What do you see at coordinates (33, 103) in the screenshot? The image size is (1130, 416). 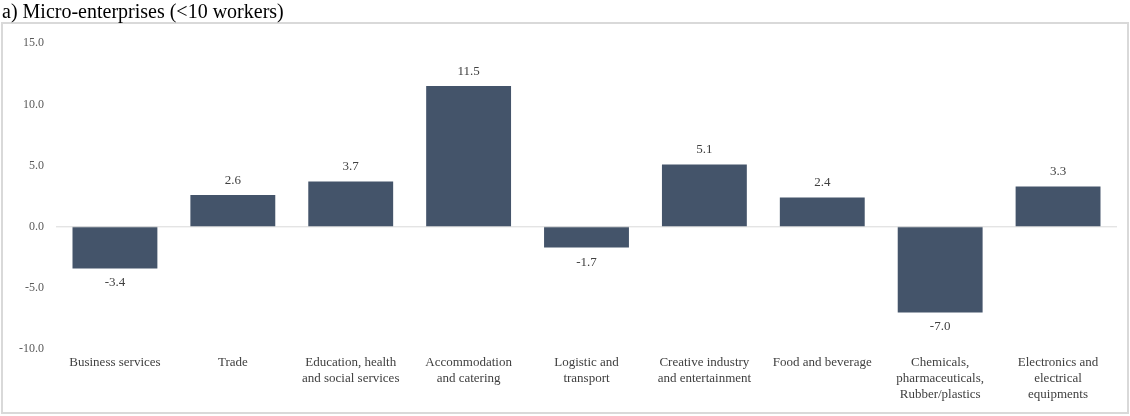 I see `y-tick-label: 10.0` at bounding box center [33, 103].